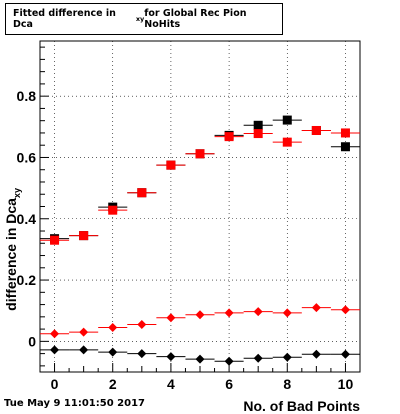 Image resolution: width=400 pixels, height=414 pixels. What do you see at coordinates (11, 254) in the screenshot?
I see `y-axis-label-main: difference in Dca` at bounding box center [11, 254].